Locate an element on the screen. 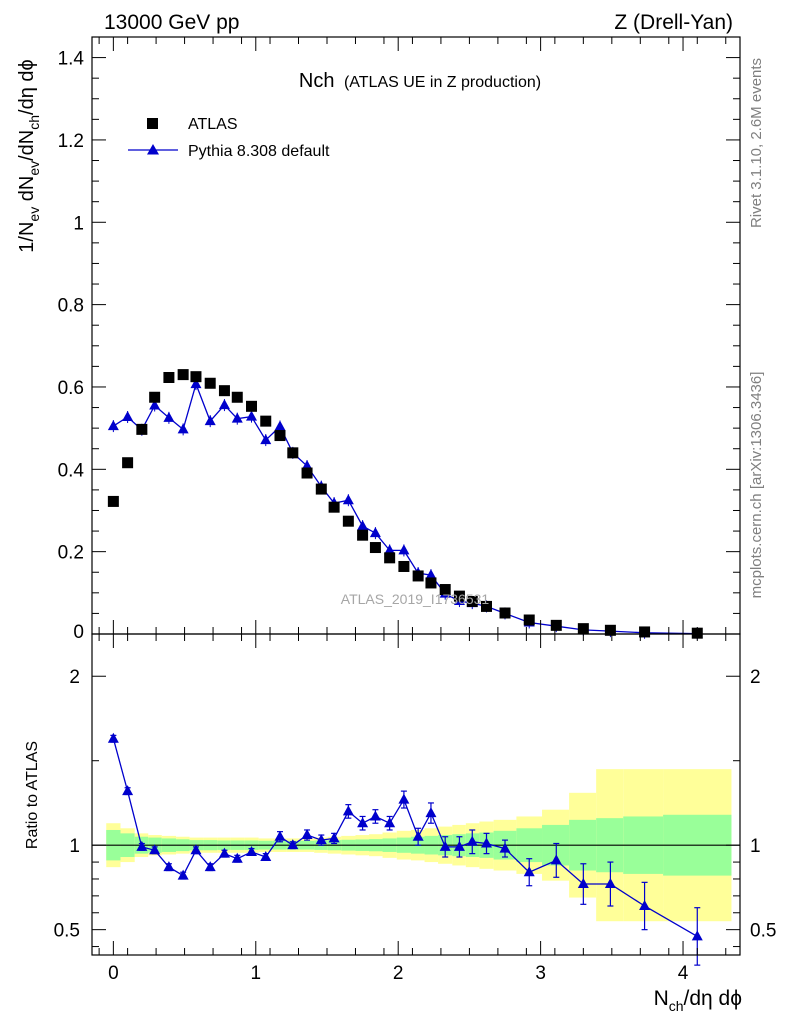  ratio-x-tick-label: 3 is located at coordinates (540, 973).